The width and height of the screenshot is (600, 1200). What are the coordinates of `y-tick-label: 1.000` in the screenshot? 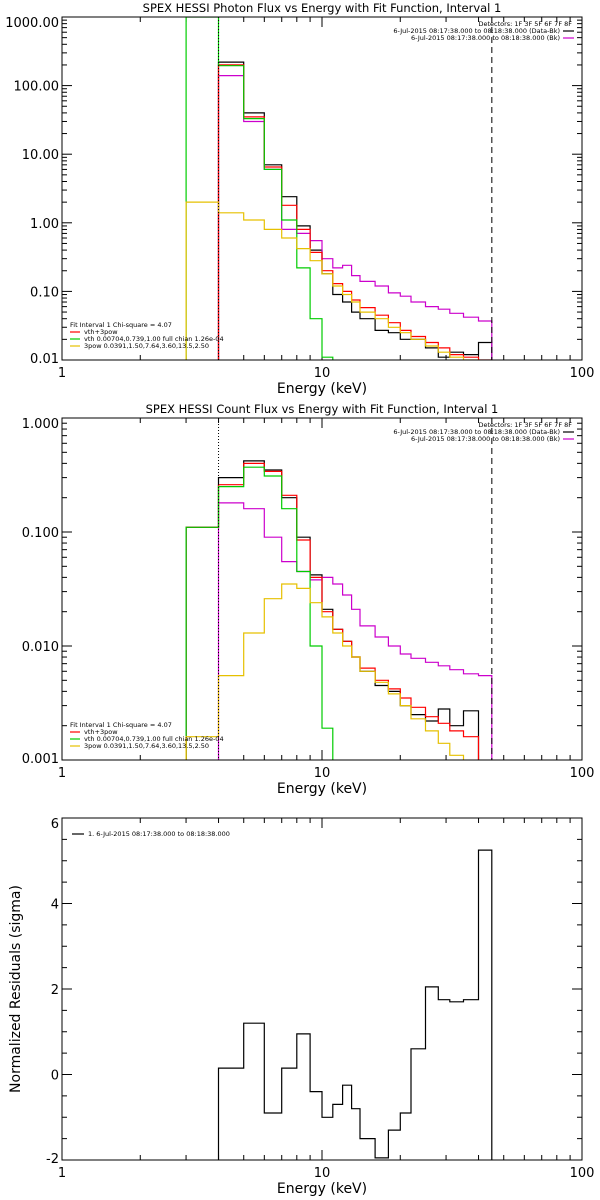 It's located at (40, 424).